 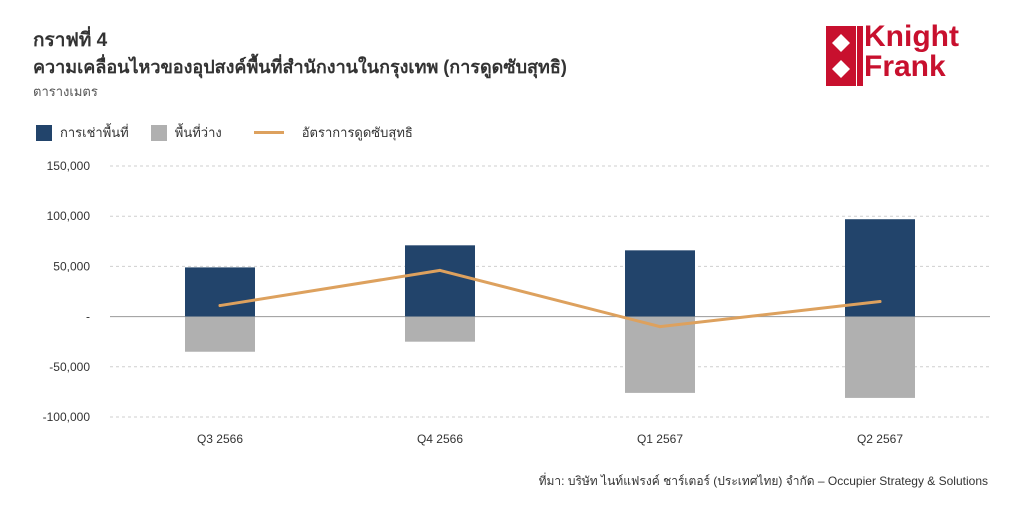 What do you see at coordinates (70, 40) in the screenshot?
I see `figure-label: กราฟที่ 4` at bounding box center [70, 40].